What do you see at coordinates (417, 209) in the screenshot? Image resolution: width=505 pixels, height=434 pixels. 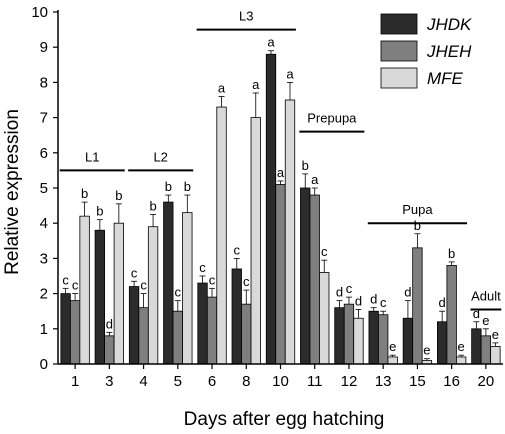 I see `stage-label-pupa: Pupa` at bounding box center [417, 209].